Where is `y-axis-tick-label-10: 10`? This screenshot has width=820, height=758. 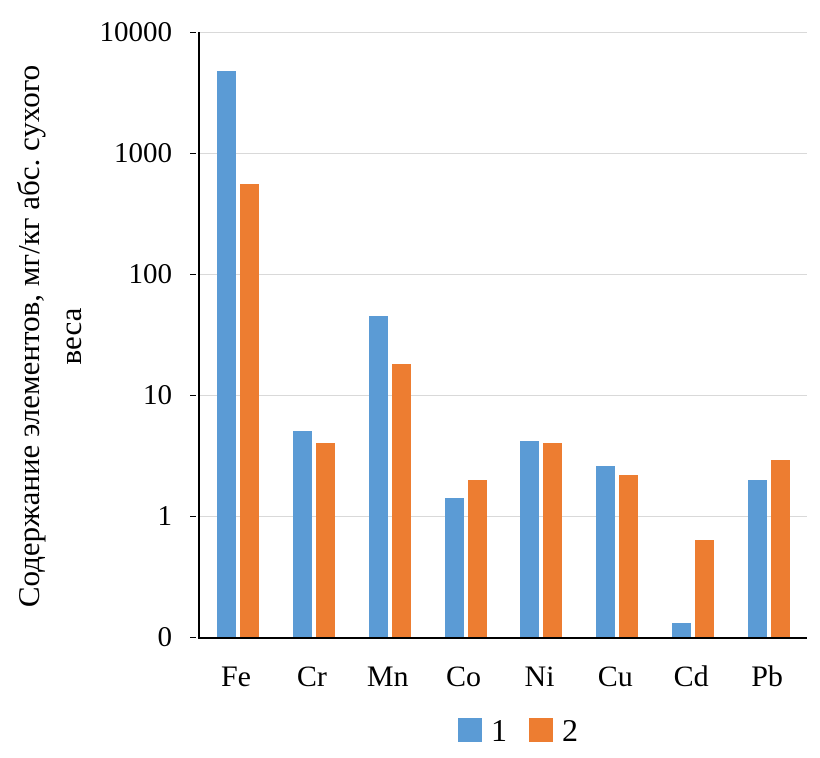 y-axis-tick-label-10: 10 is located at coordinates (157, 395).